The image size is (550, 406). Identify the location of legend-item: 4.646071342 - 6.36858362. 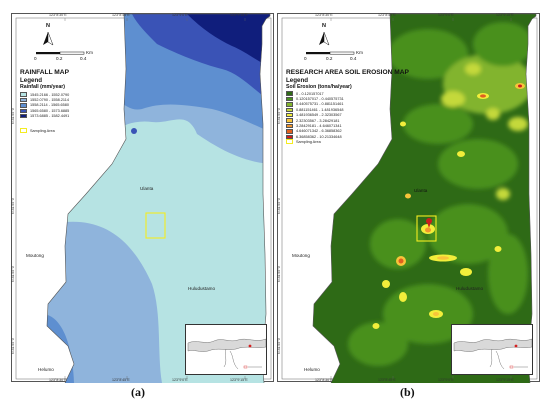
(314, 131).